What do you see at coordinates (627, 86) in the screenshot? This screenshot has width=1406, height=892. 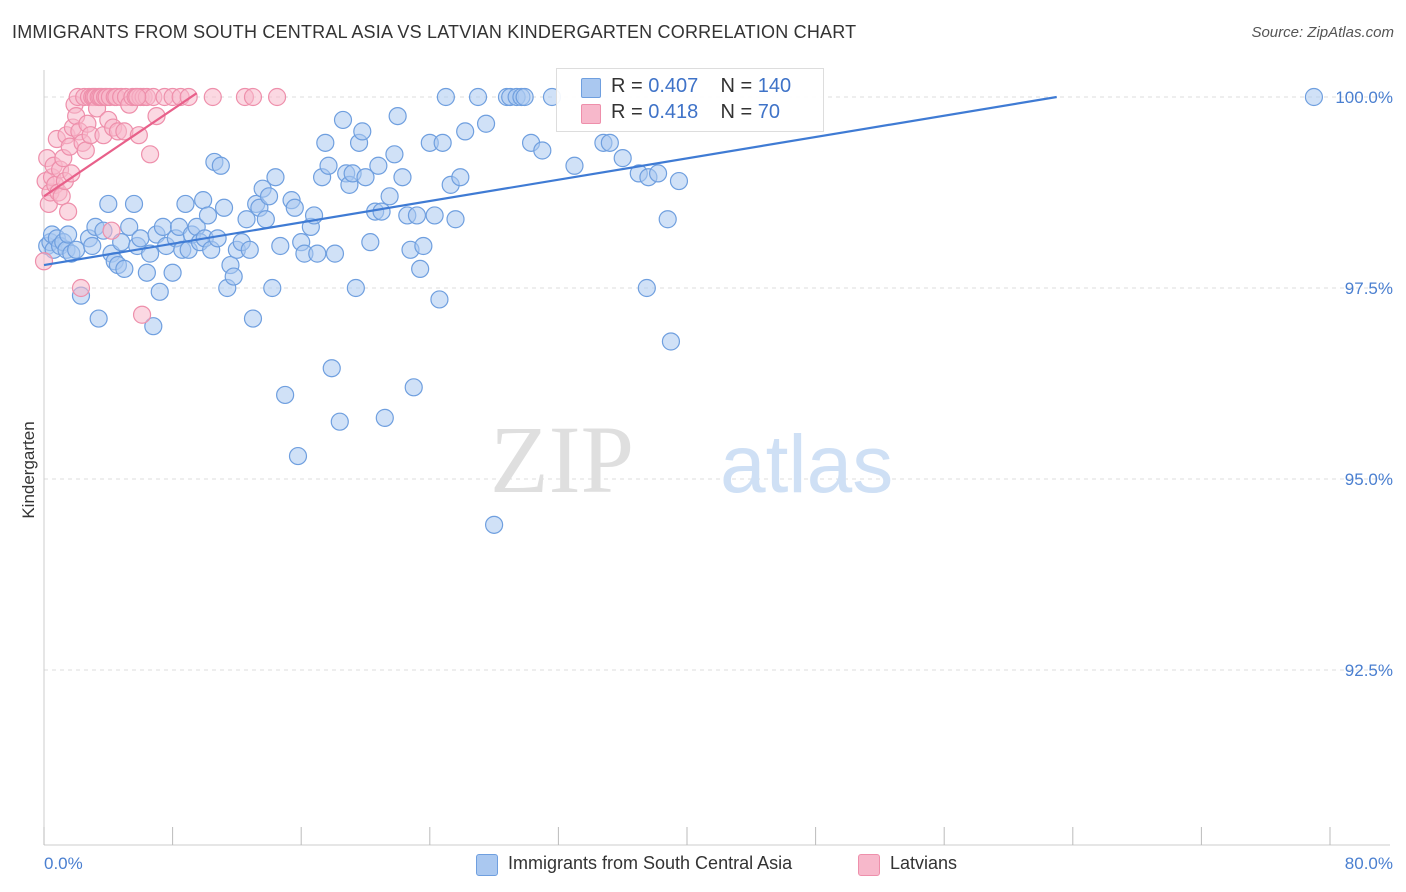 I see `legend-r-label: R =` at bounding box center [627, 86].